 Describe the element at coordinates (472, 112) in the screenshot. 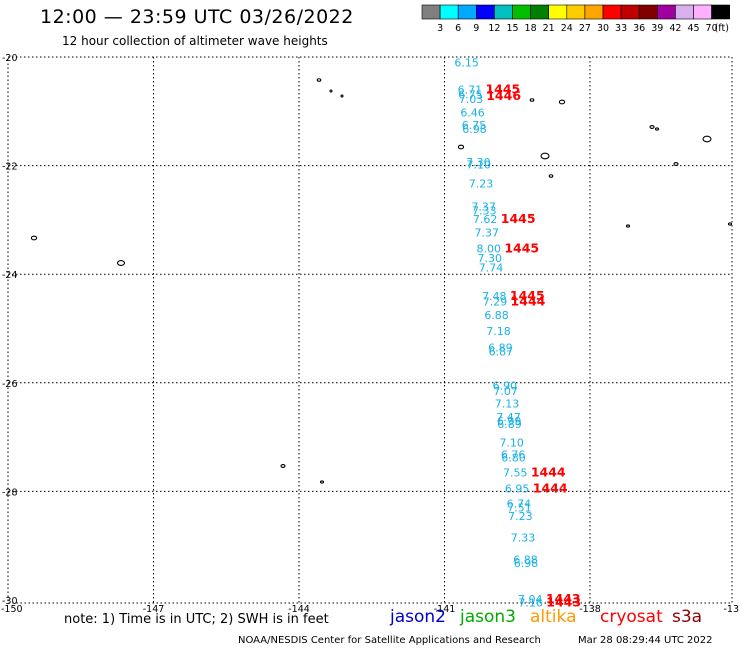

I see `wave-height-value: 6.46` at that location.